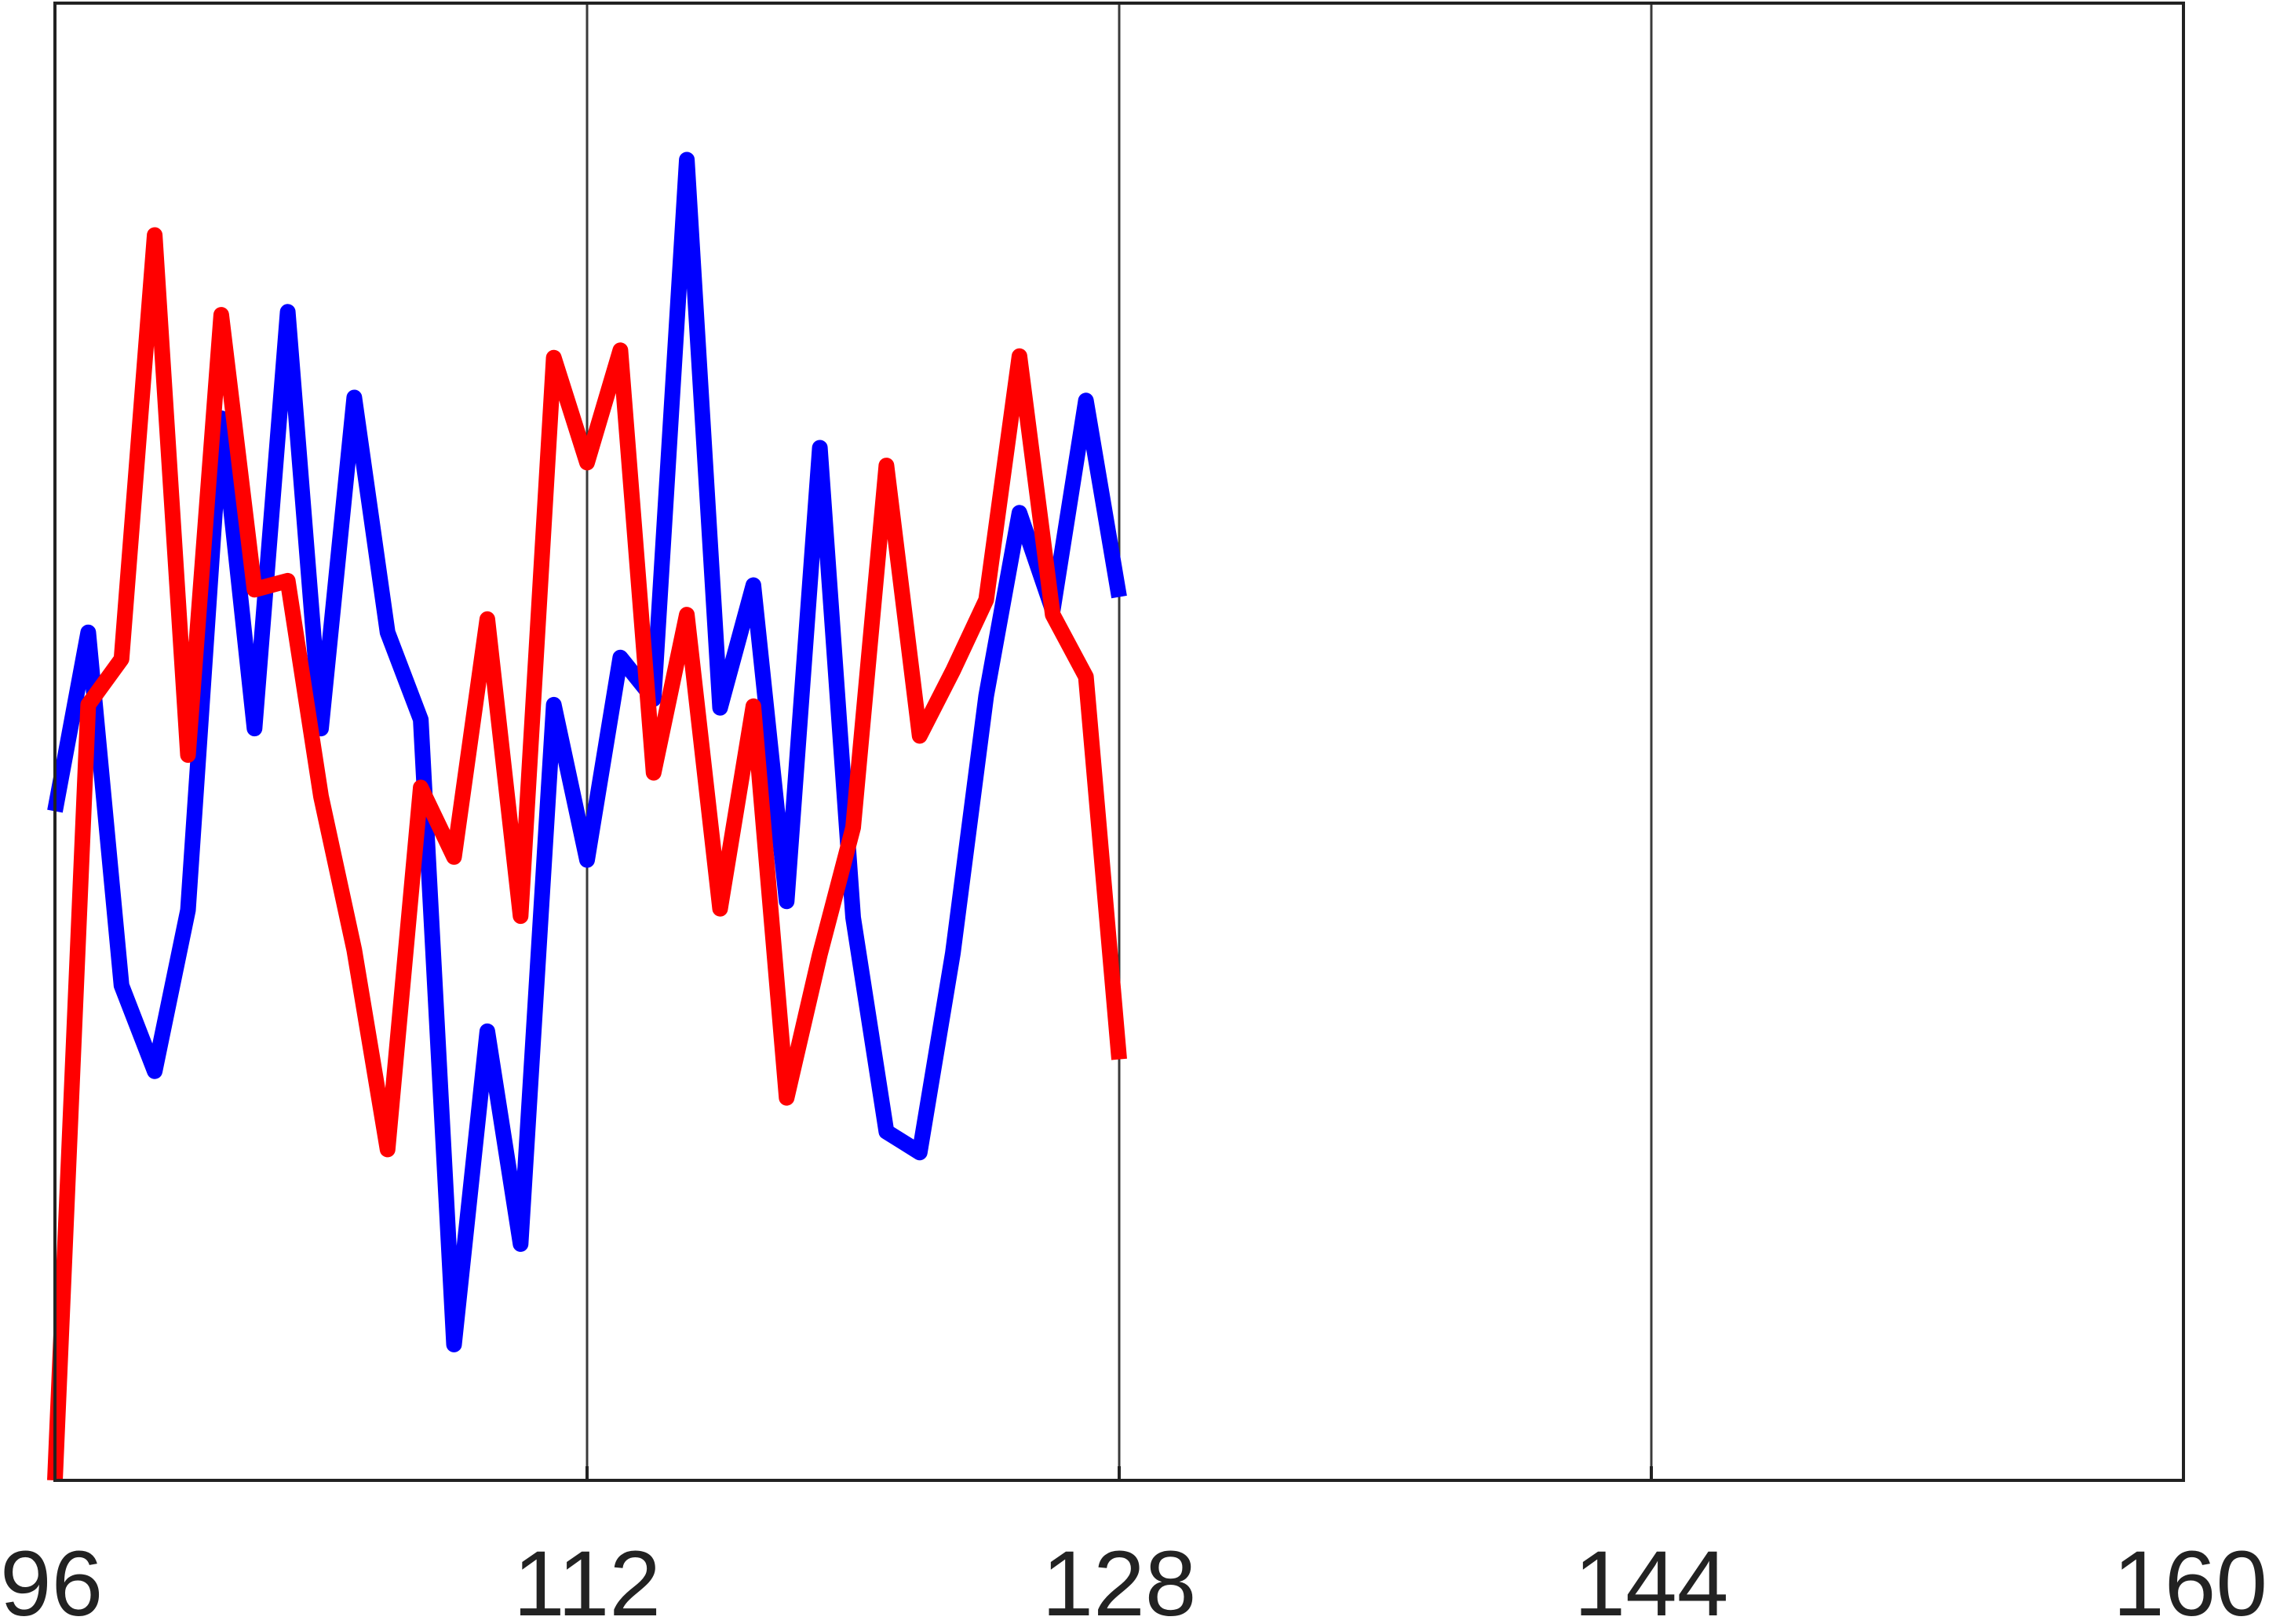  I want to click on x-tick-label-160: 160, so click(2190, 1578).